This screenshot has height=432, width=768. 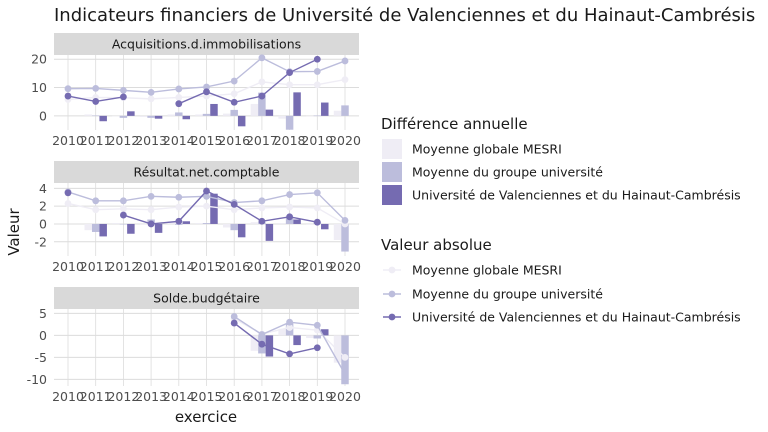 What do you see at coordinates (206, 223) in the screenshot?
I see `bar-1-2015` at bounding box center [206, 223].